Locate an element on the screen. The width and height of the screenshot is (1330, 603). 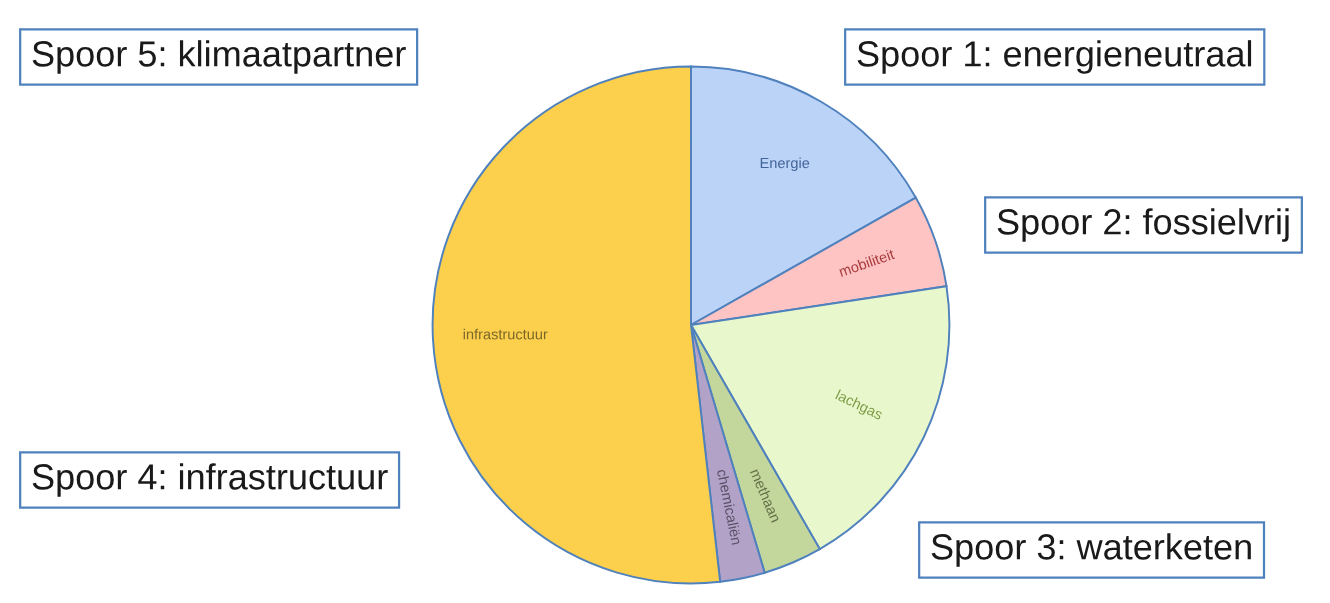
text: Spoor 4: infrastructuur is located at coordinates (210, 480).